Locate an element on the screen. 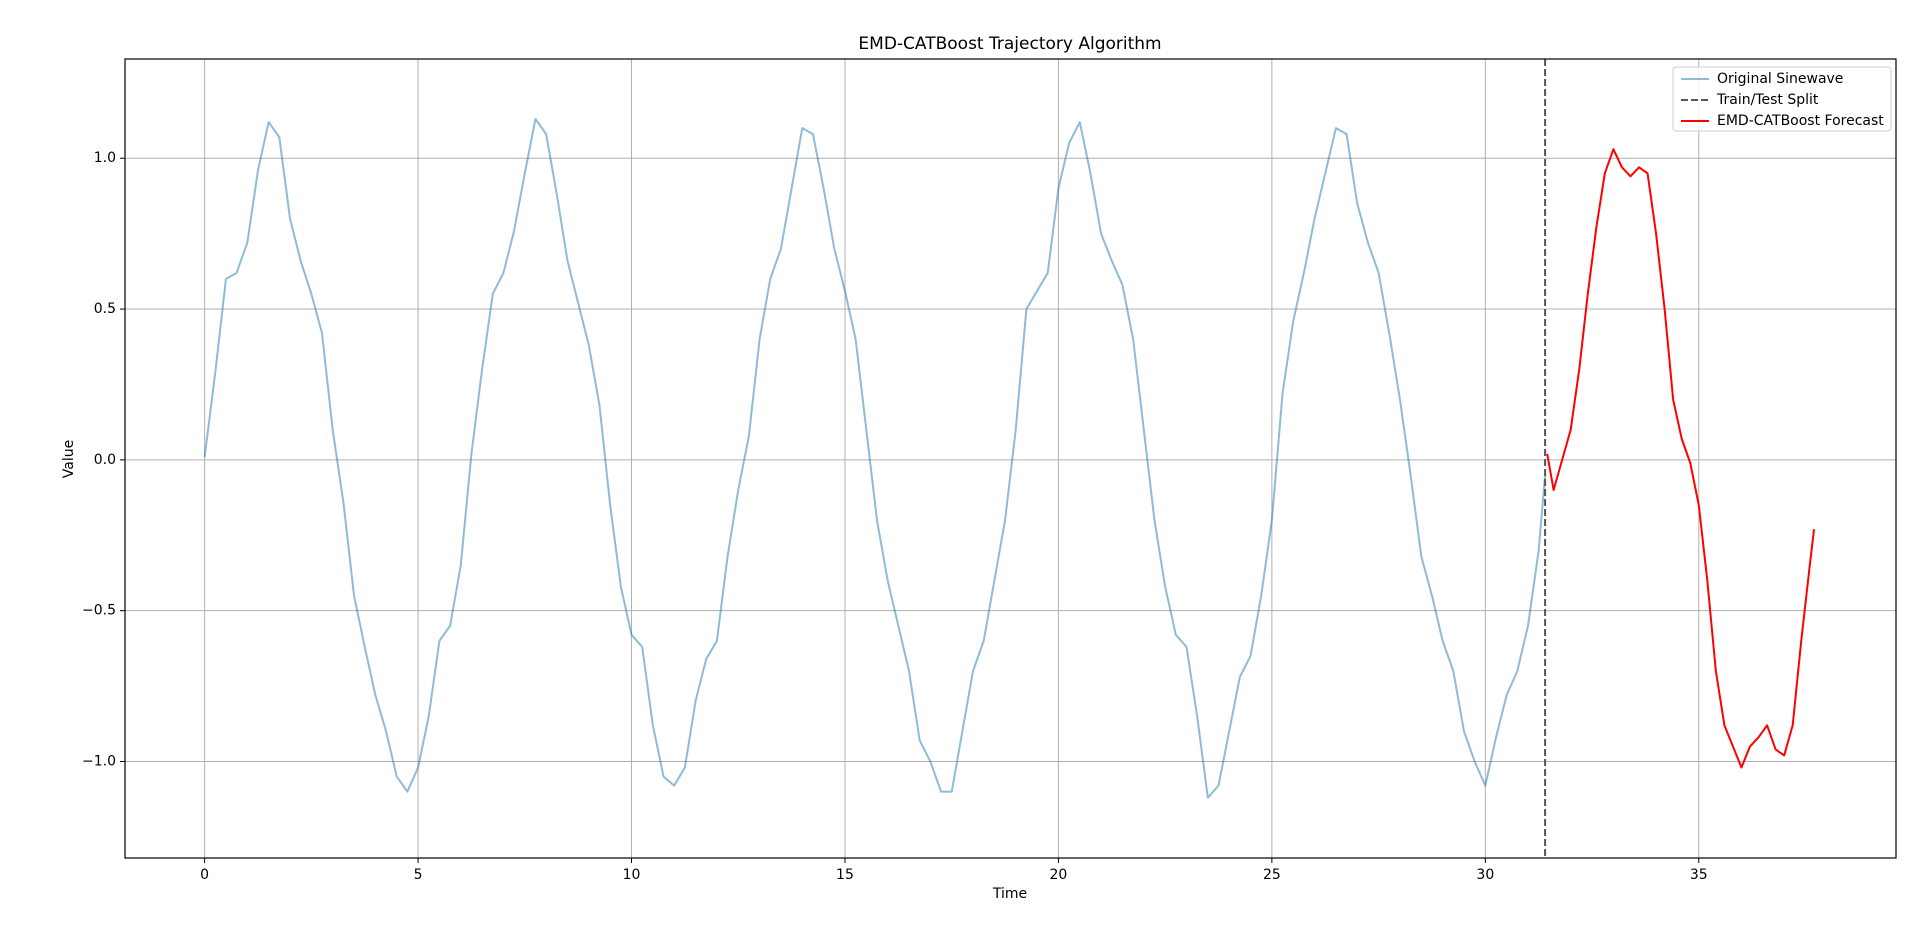 This screenshot has width=1920, height=951. legend-label: EMD-CATBoost Forecast is located at coordinates (1800, 121).